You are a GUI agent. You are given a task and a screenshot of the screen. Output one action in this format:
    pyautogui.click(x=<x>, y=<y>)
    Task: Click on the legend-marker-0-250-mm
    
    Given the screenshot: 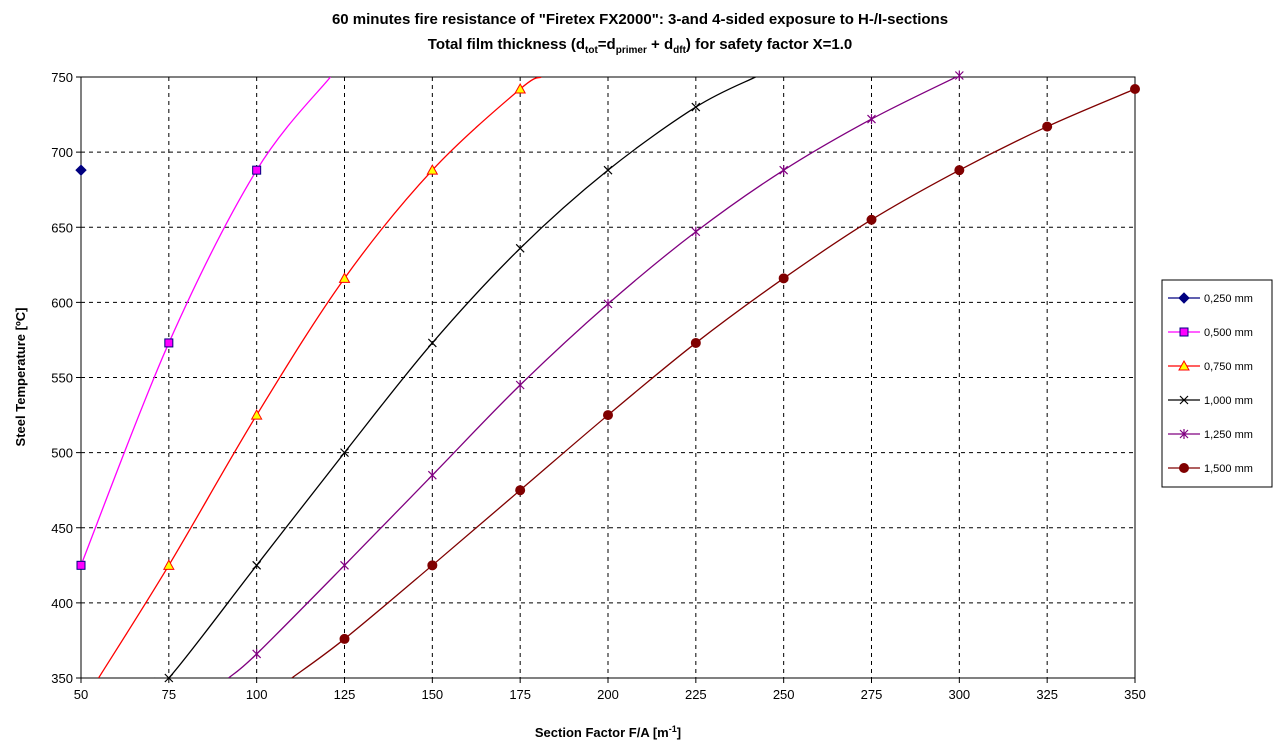 What is the action you would take?
    pyautogui.click(x=1184, y=298)
    